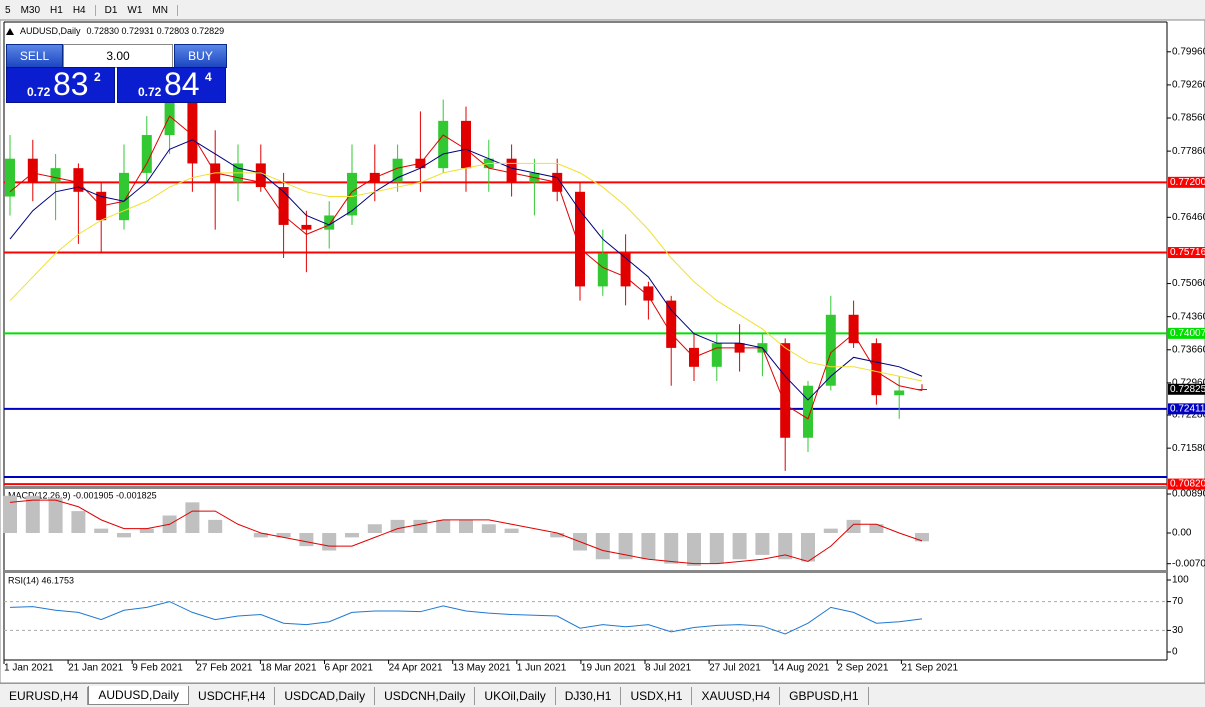 This screenshot has height=707, width=1205. I want to click on toolbar-group: D1 W1 MN, so click(139, 10).